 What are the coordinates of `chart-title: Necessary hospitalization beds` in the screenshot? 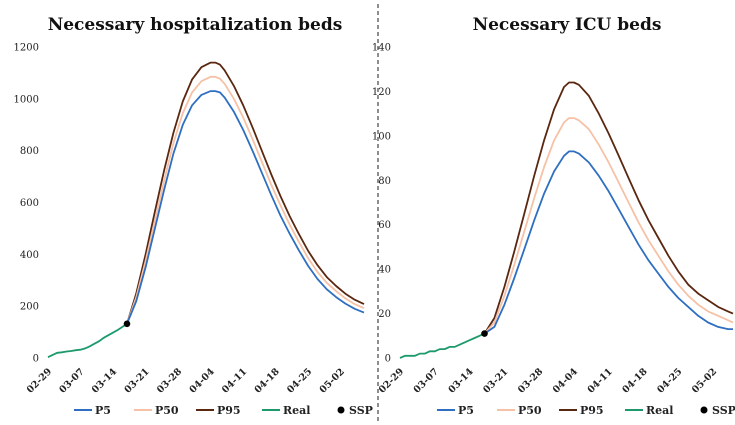 It's located at (195, 25).